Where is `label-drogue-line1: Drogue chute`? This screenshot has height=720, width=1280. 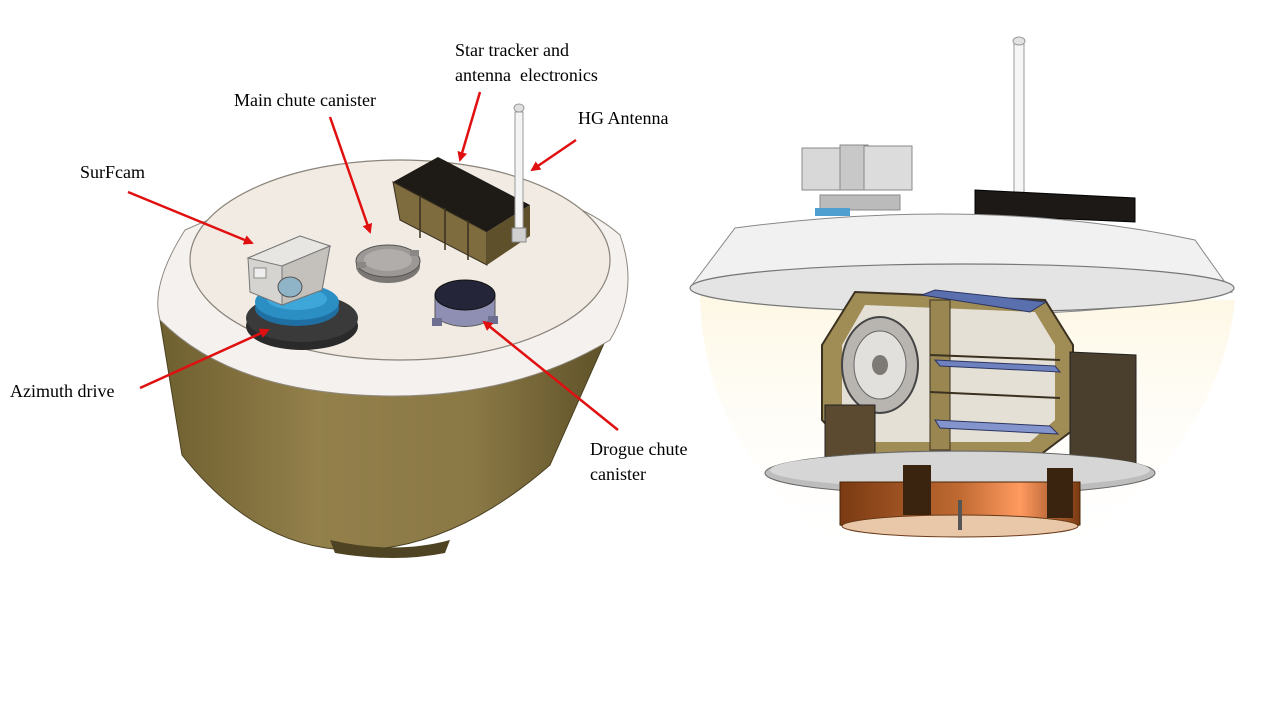 label-drogue-line1: Drogue chute is located at coordinates (638, 449).